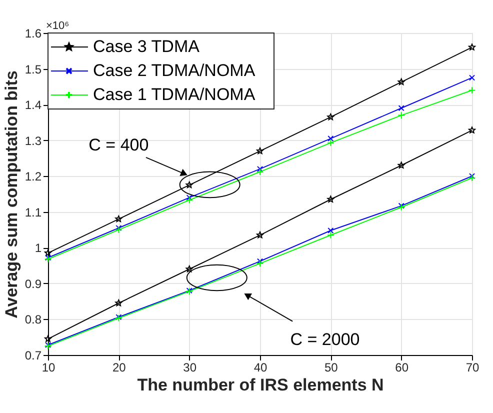 The width and height of the screenshot is (493, 413). What do you see at coordinates (174, 70) in the screenshot?
I see `legend-label: Case 2 TDMA/NOMA` at bounding box center [174, 70].